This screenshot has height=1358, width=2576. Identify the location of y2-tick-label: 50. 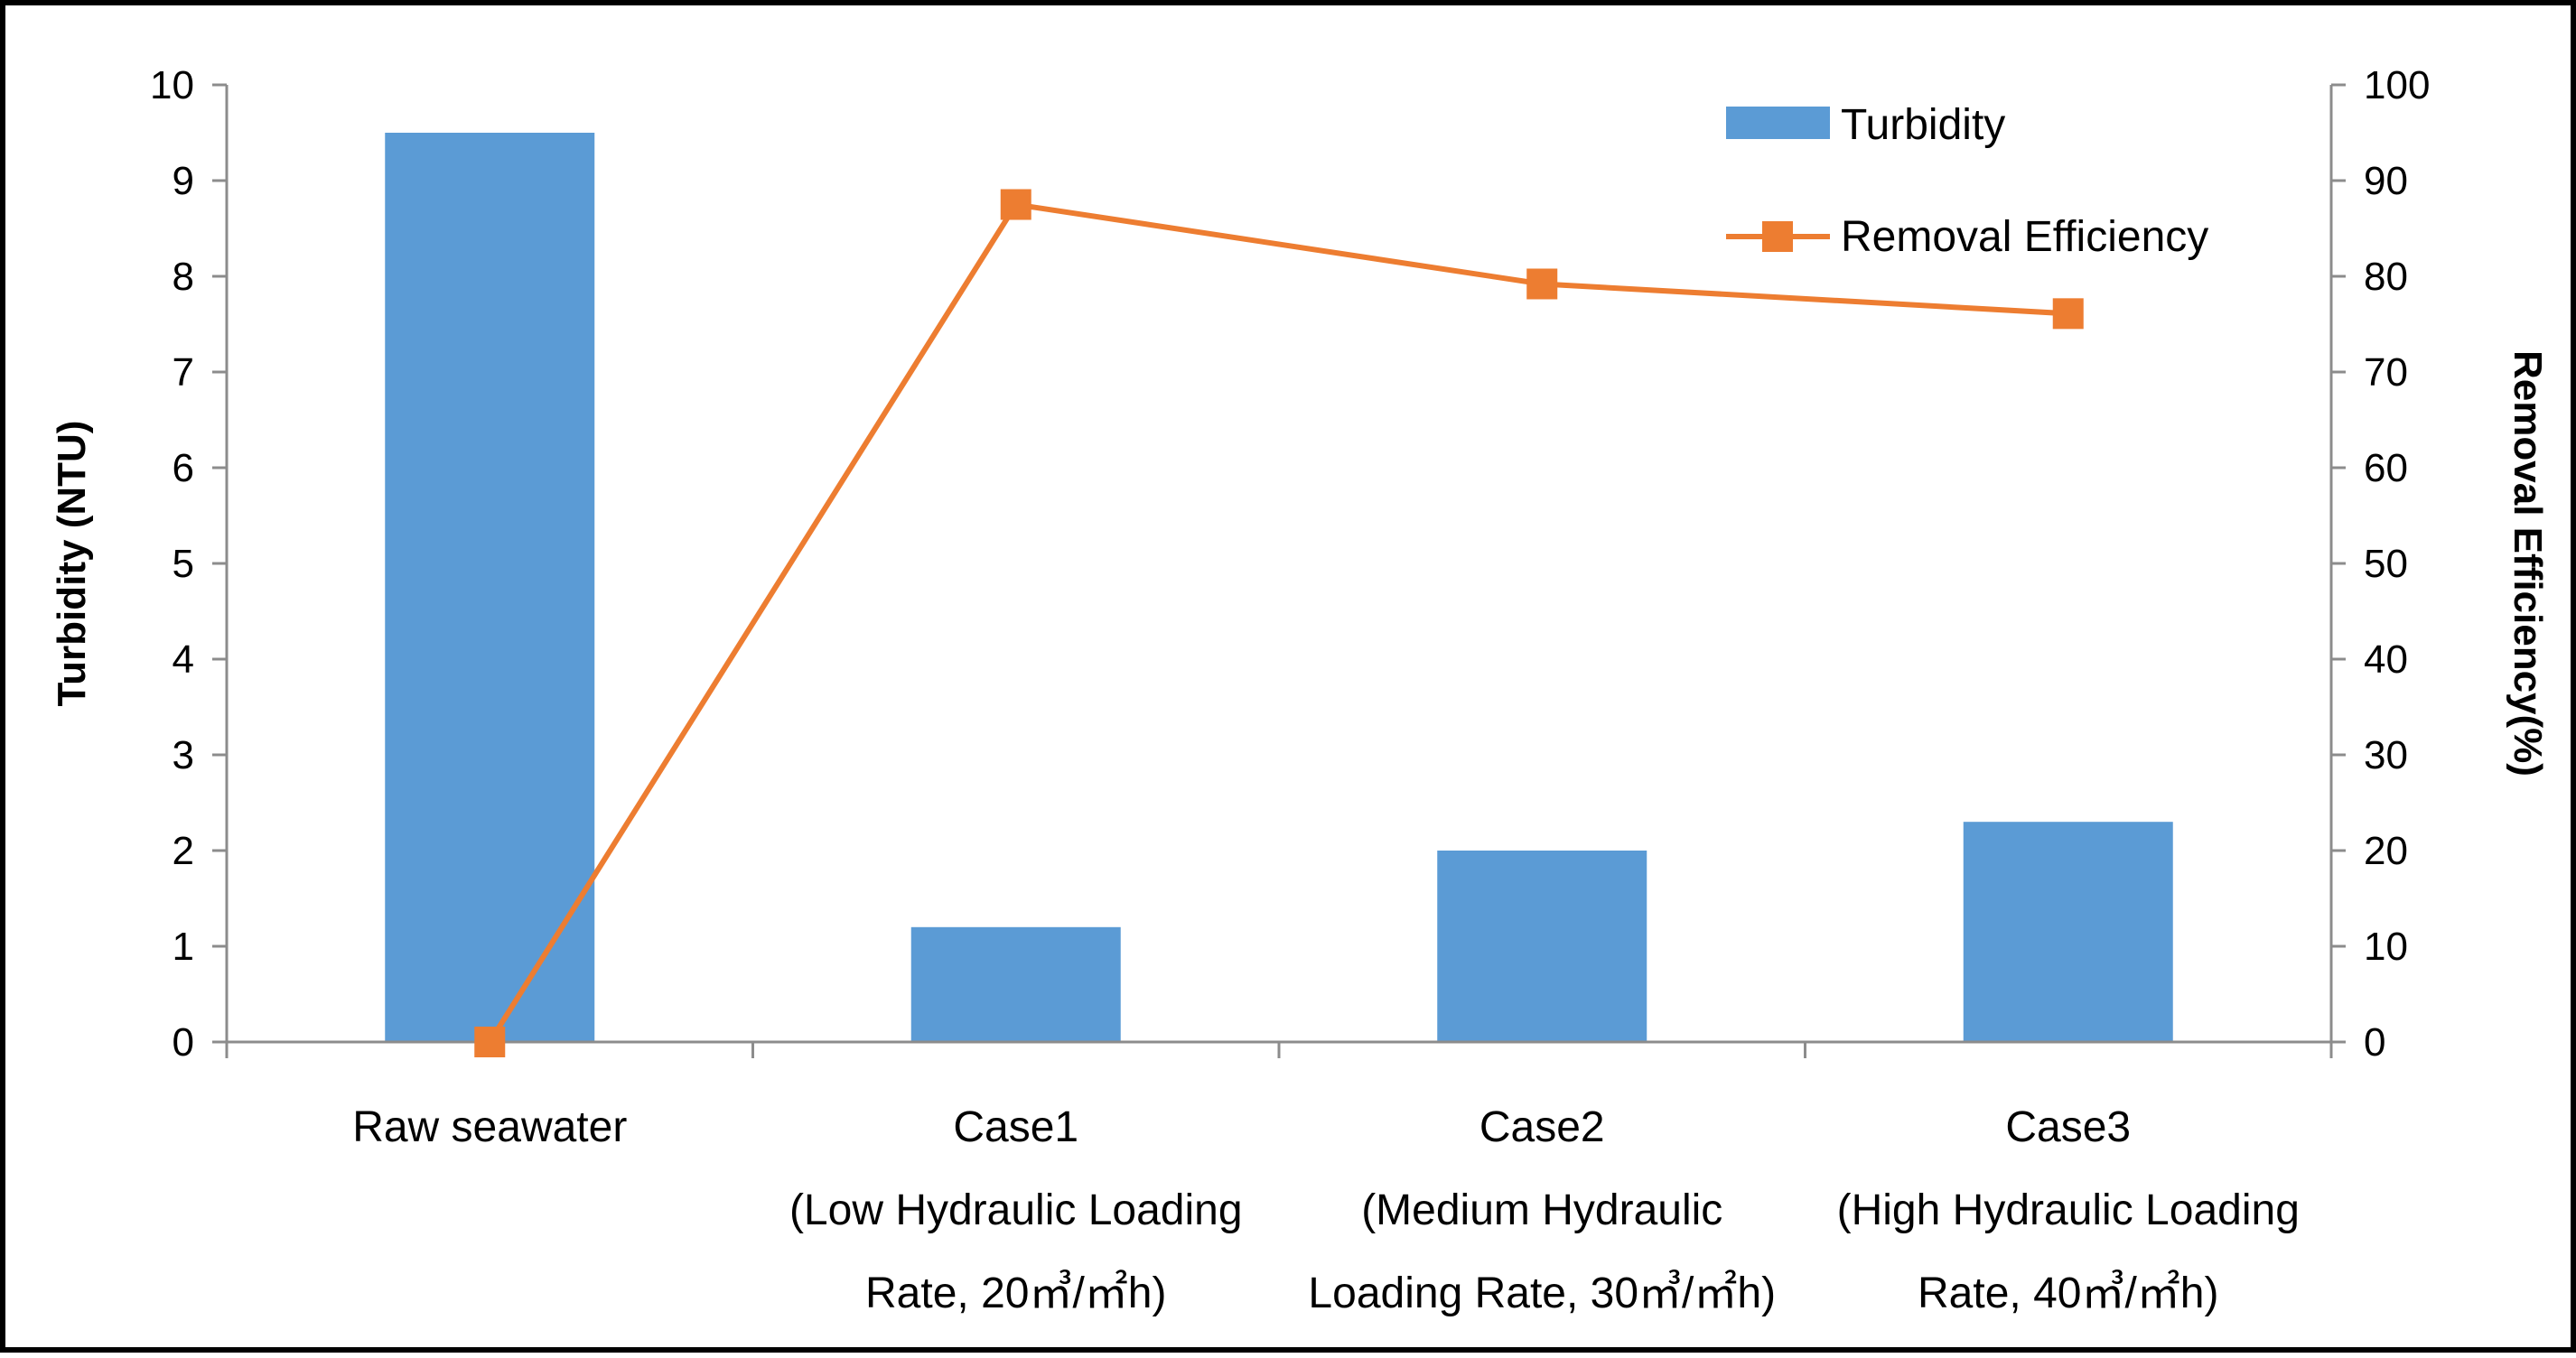
(2386, 564).